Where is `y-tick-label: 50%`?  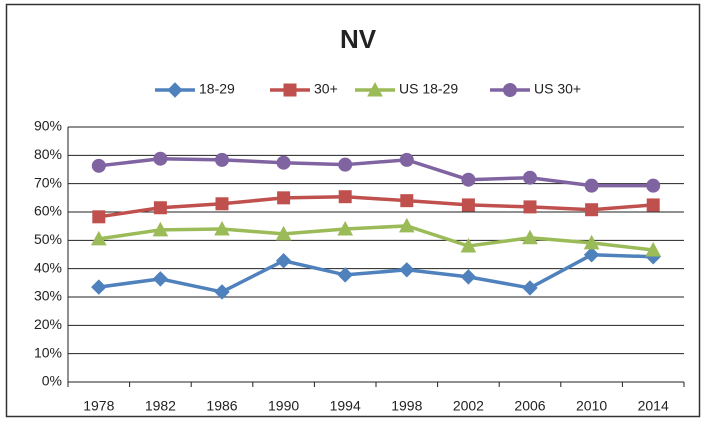 y-tick-label: 50% is located at coordinates (48, 239).